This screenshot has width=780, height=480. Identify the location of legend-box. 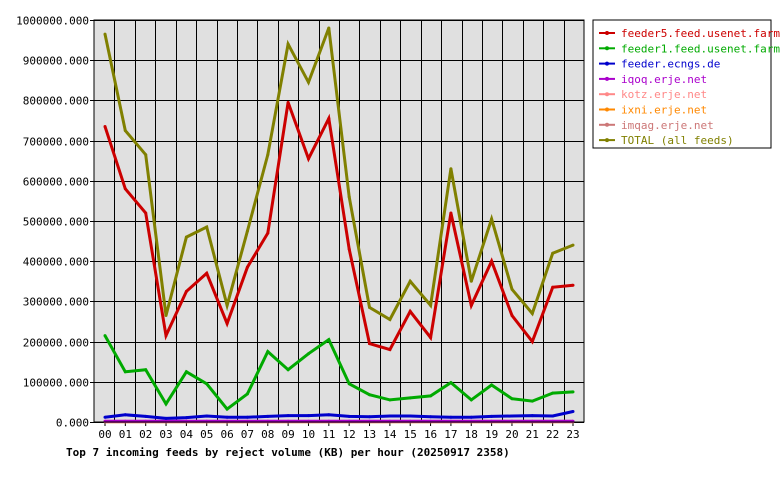
(682, 84).